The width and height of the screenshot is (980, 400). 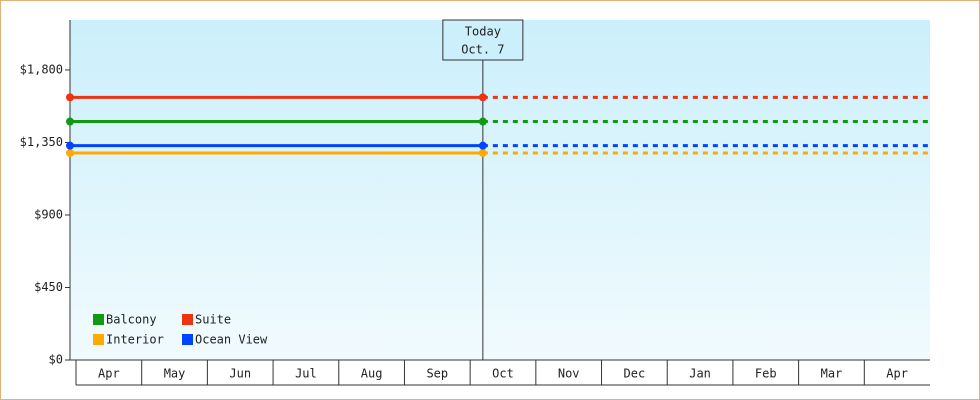 I want to click on x-tick-label: Nov, so click(x=569, y=374).